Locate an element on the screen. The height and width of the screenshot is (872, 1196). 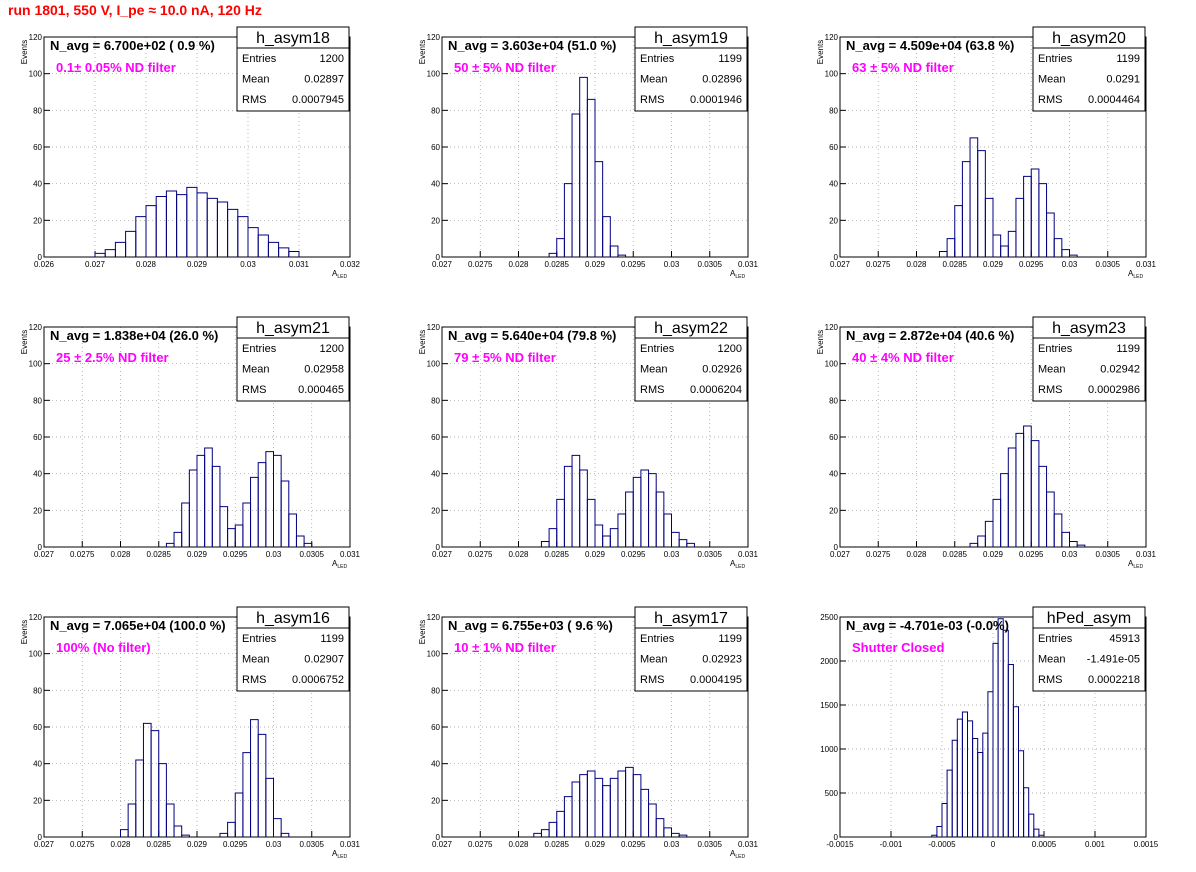
x-tick-label: 0.0285 is located at coordinates (159, 554).